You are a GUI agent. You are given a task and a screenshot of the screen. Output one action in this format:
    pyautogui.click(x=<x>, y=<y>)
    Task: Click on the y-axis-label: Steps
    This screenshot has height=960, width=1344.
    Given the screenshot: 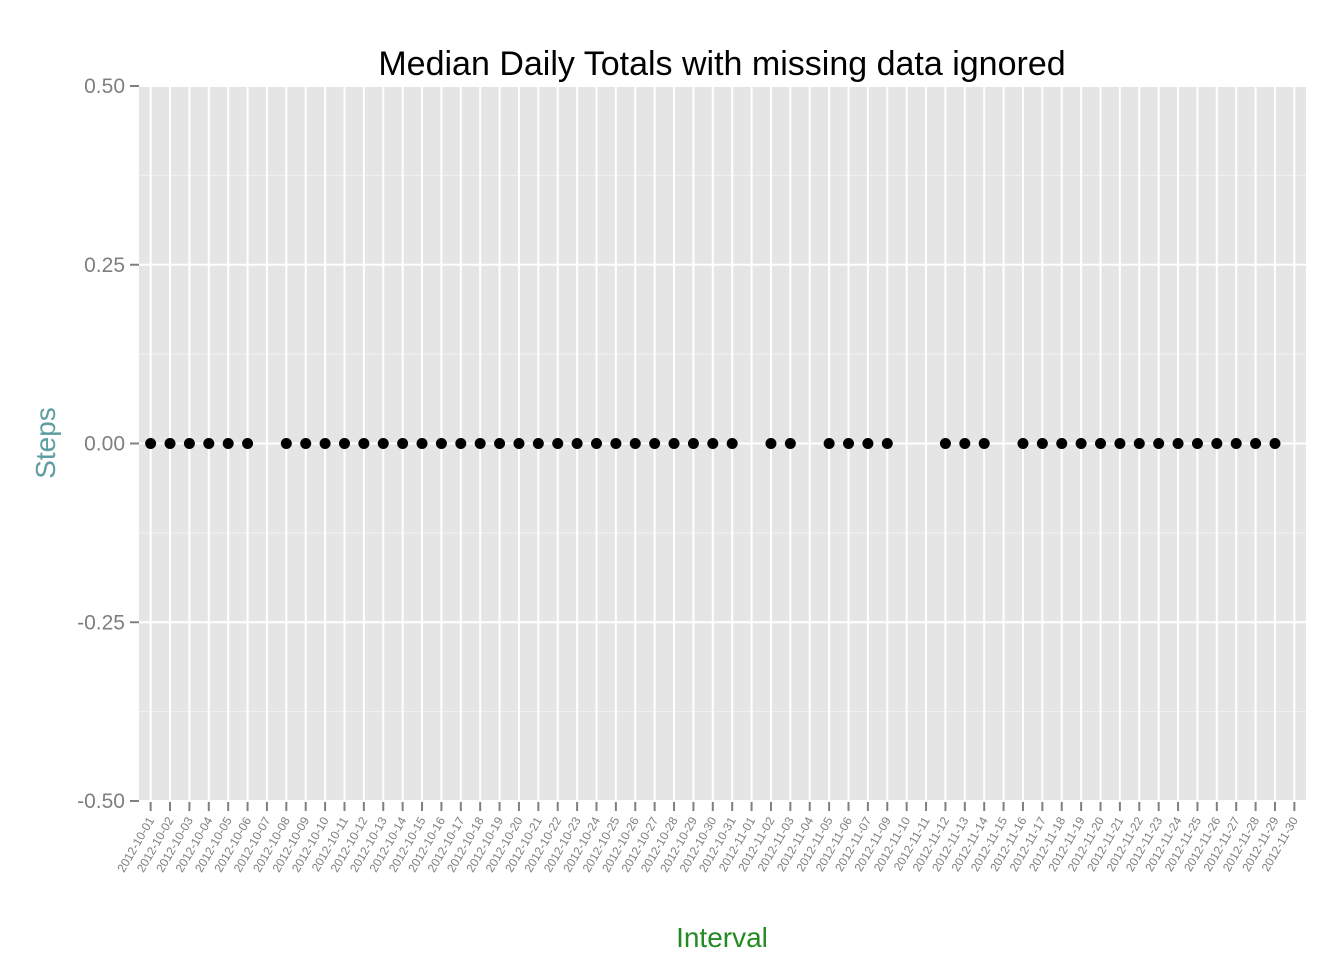 What is the action you would take?
    pyautogui.click(x=45, y=443)
    